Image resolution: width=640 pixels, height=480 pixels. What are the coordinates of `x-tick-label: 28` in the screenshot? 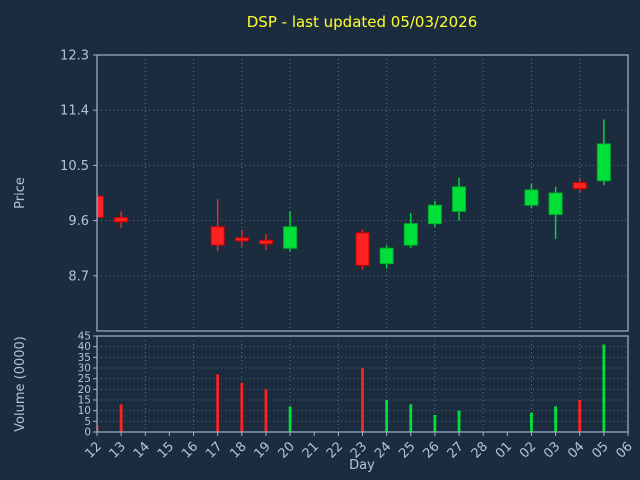 It's located at (480, 450).